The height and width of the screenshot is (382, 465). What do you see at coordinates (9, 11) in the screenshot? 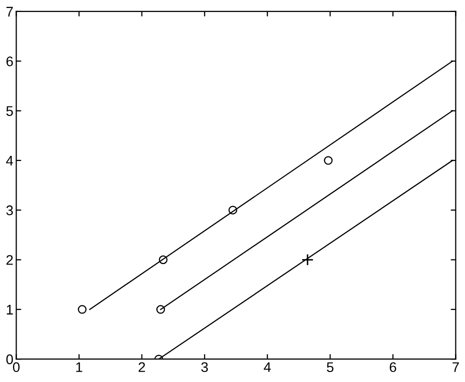
I see `y-tick-label: 7` at bounding box center [9, 11].